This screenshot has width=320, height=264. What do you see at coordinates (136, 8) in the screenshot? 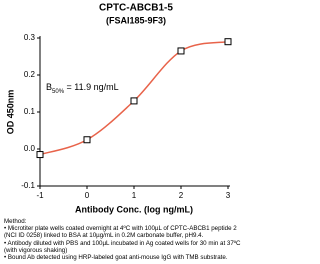
I see `chart-title: CPTC-ABCB1-5` at bounding box center [136, 8].